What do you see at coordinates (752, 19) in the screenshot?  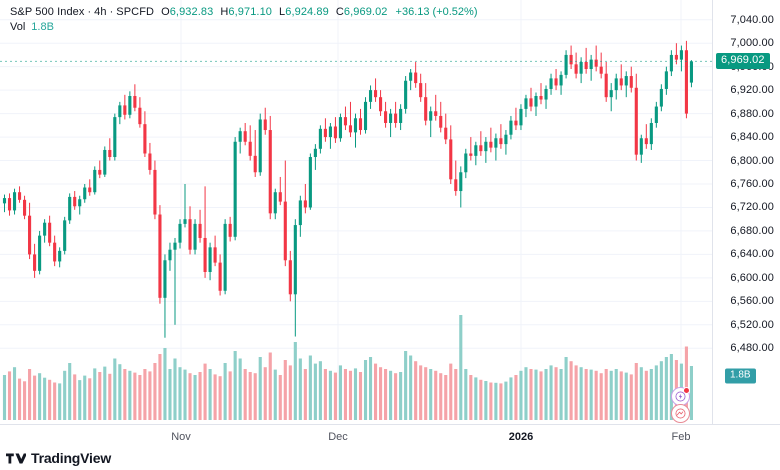 I see `price-tick-label: 7,040.00` at bounding box center [752, 19].